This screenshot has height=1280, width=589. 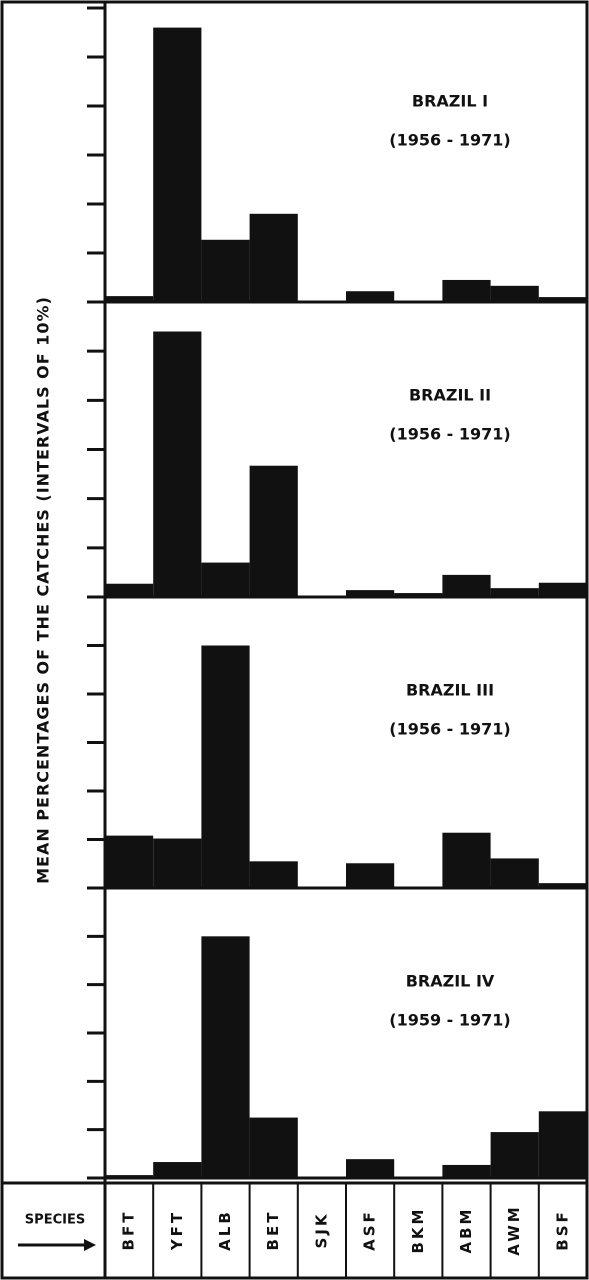 I want to click on x-tick-label: ASF, so click(x=370, y=1230).